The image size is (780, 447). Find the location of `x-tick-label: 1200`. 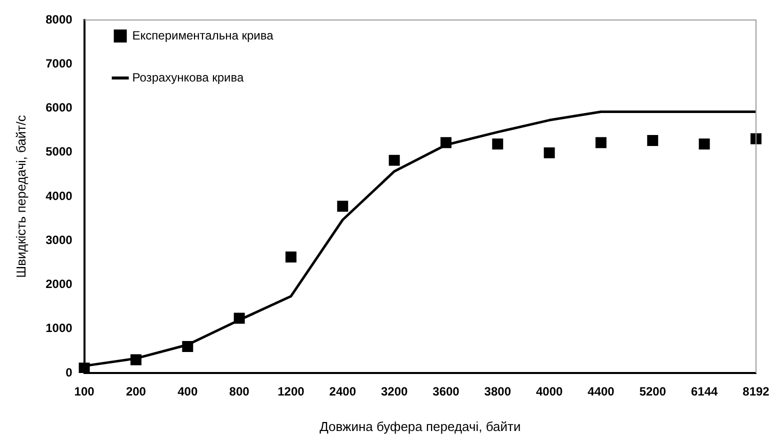

x-tick-label: 1200 is located at coordinates (291, 391).